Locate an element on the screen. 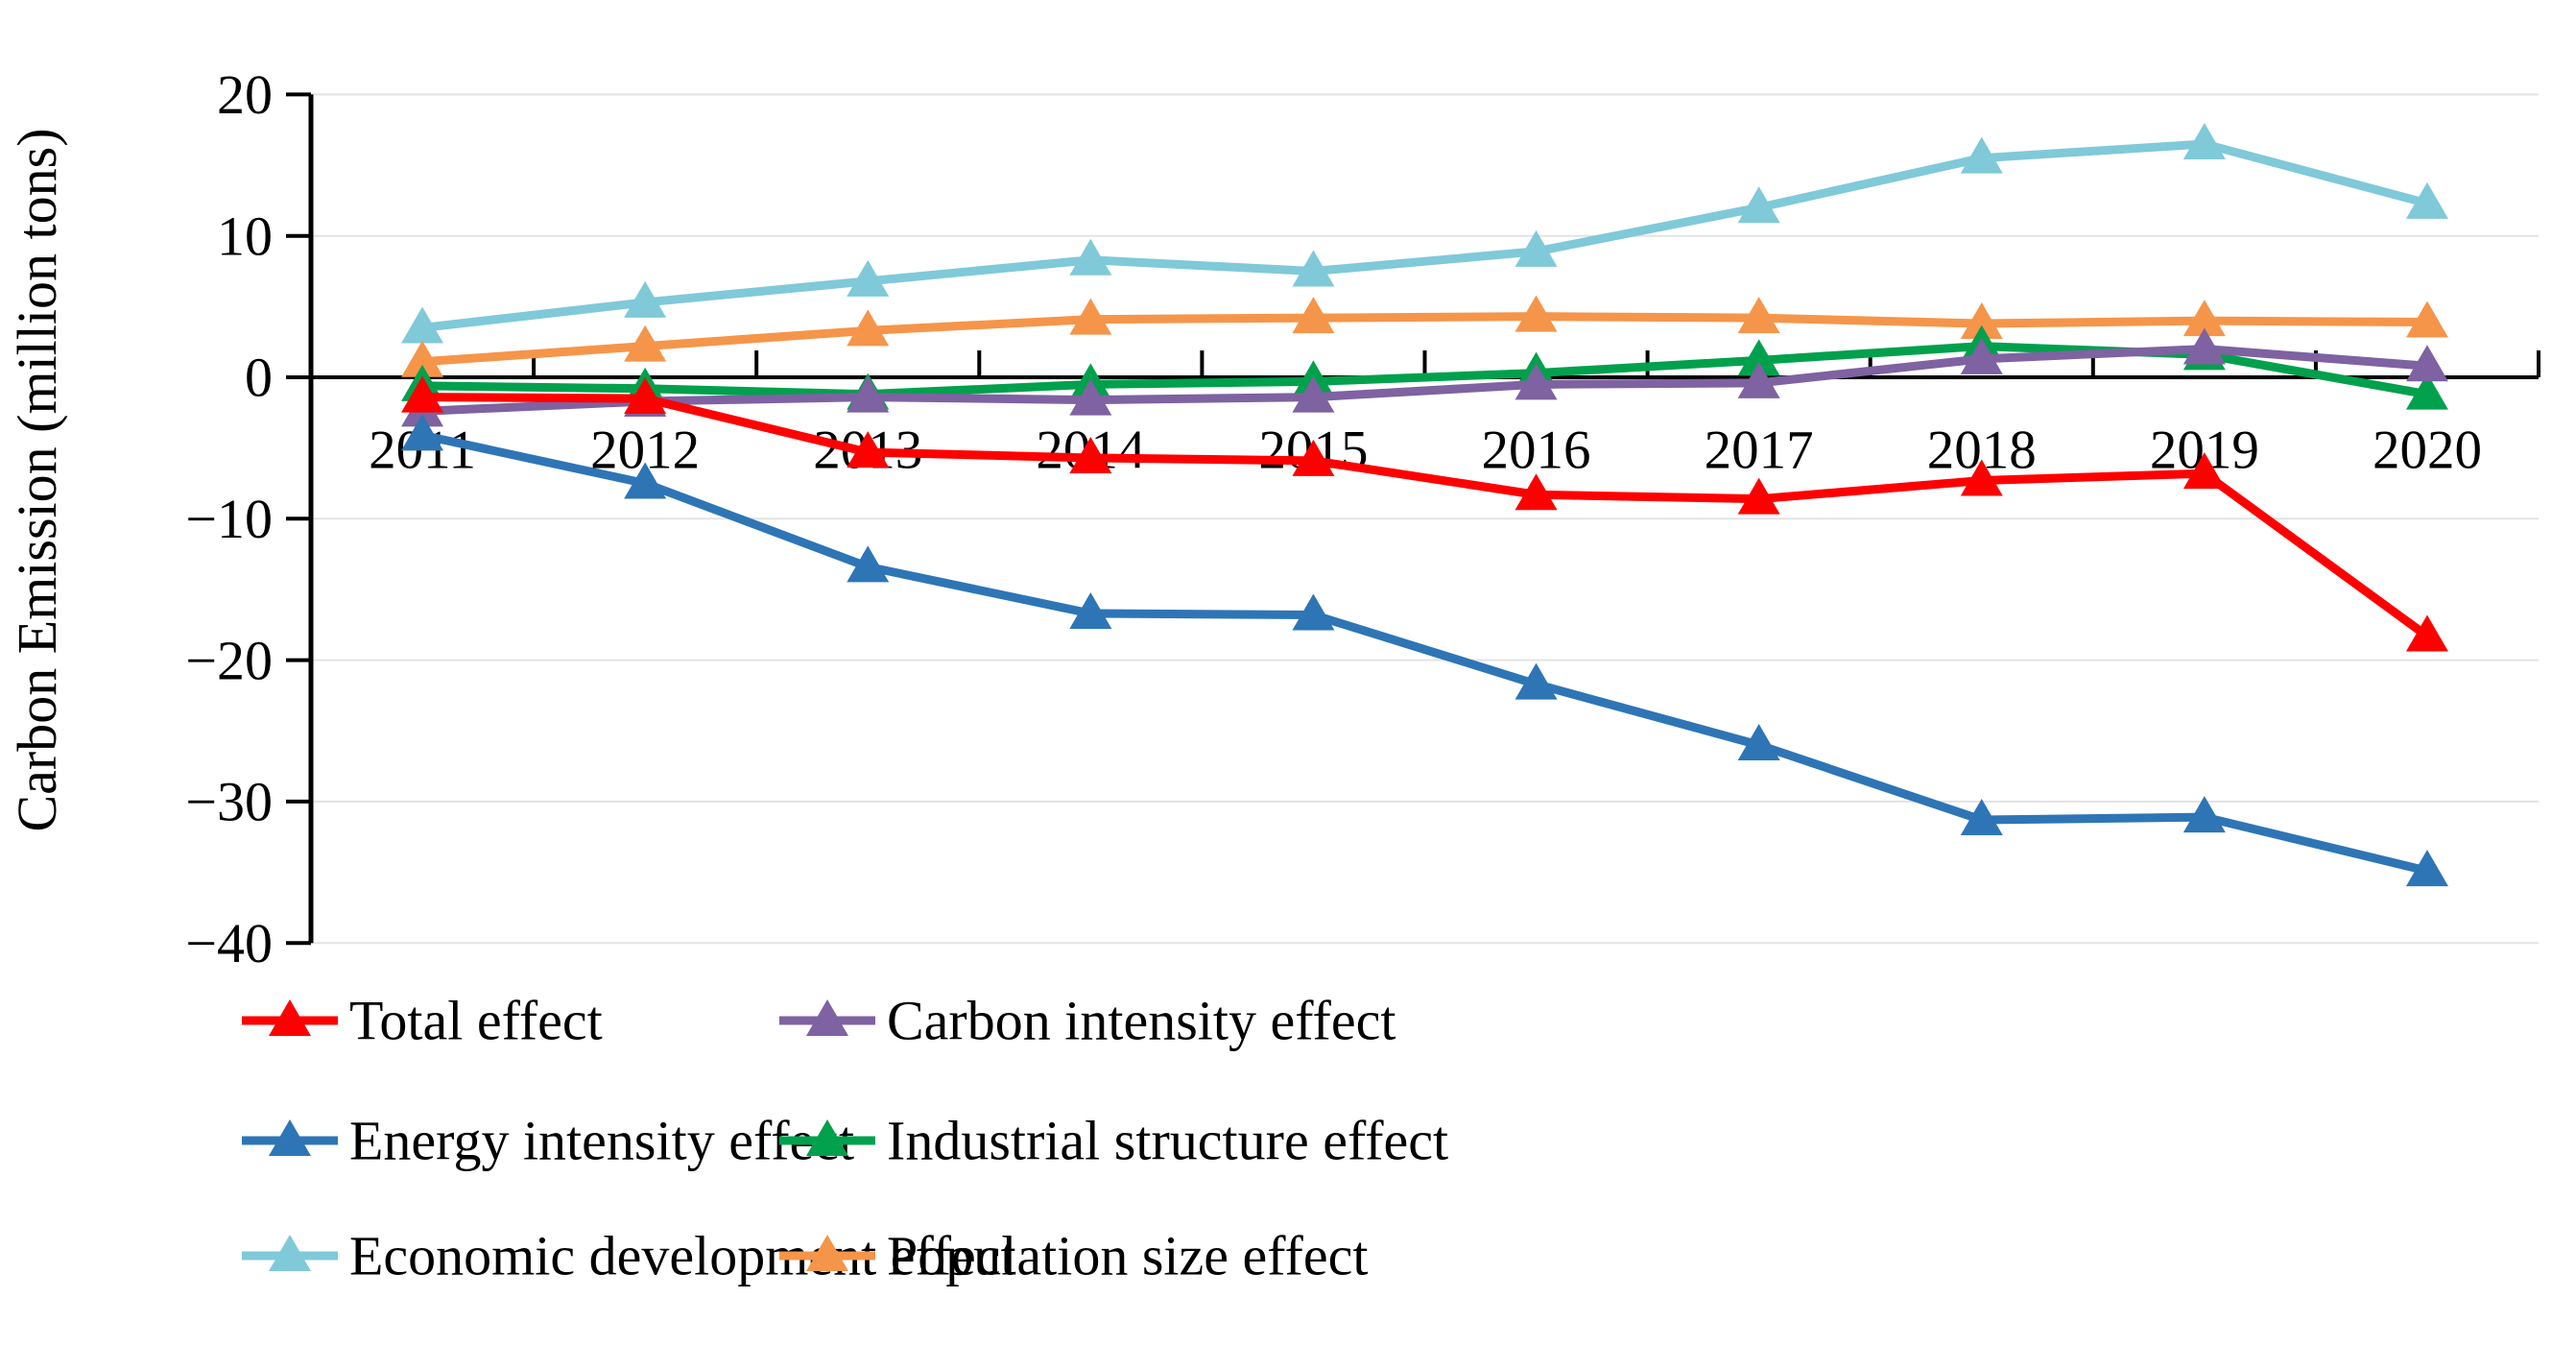  x-tick-label: 2016 is located at coordinates (1536, 450).